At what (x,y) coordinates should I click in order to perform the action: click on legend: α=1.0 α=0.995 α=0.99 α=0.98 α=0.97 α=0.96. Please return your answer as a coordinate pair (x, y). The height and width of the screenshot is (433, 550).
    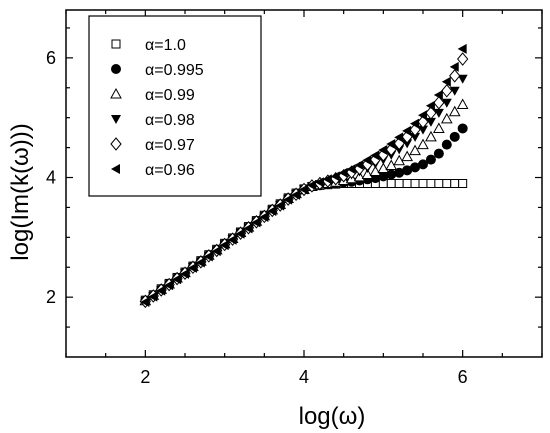
    Looking at the image, I should click on (175, 106).